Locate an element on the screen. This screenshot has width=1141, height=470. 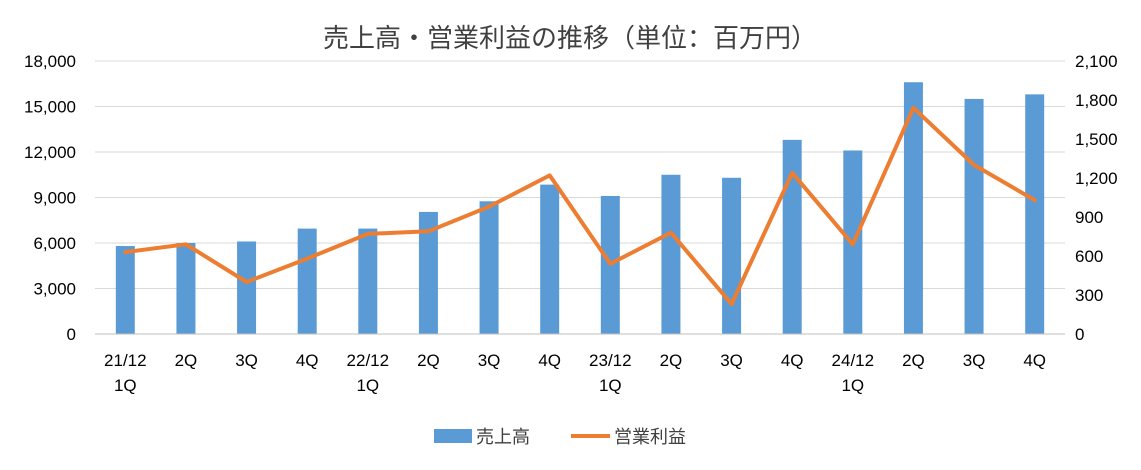
y-left-tick-label: 6,000 is located at coordinates (54, 243).